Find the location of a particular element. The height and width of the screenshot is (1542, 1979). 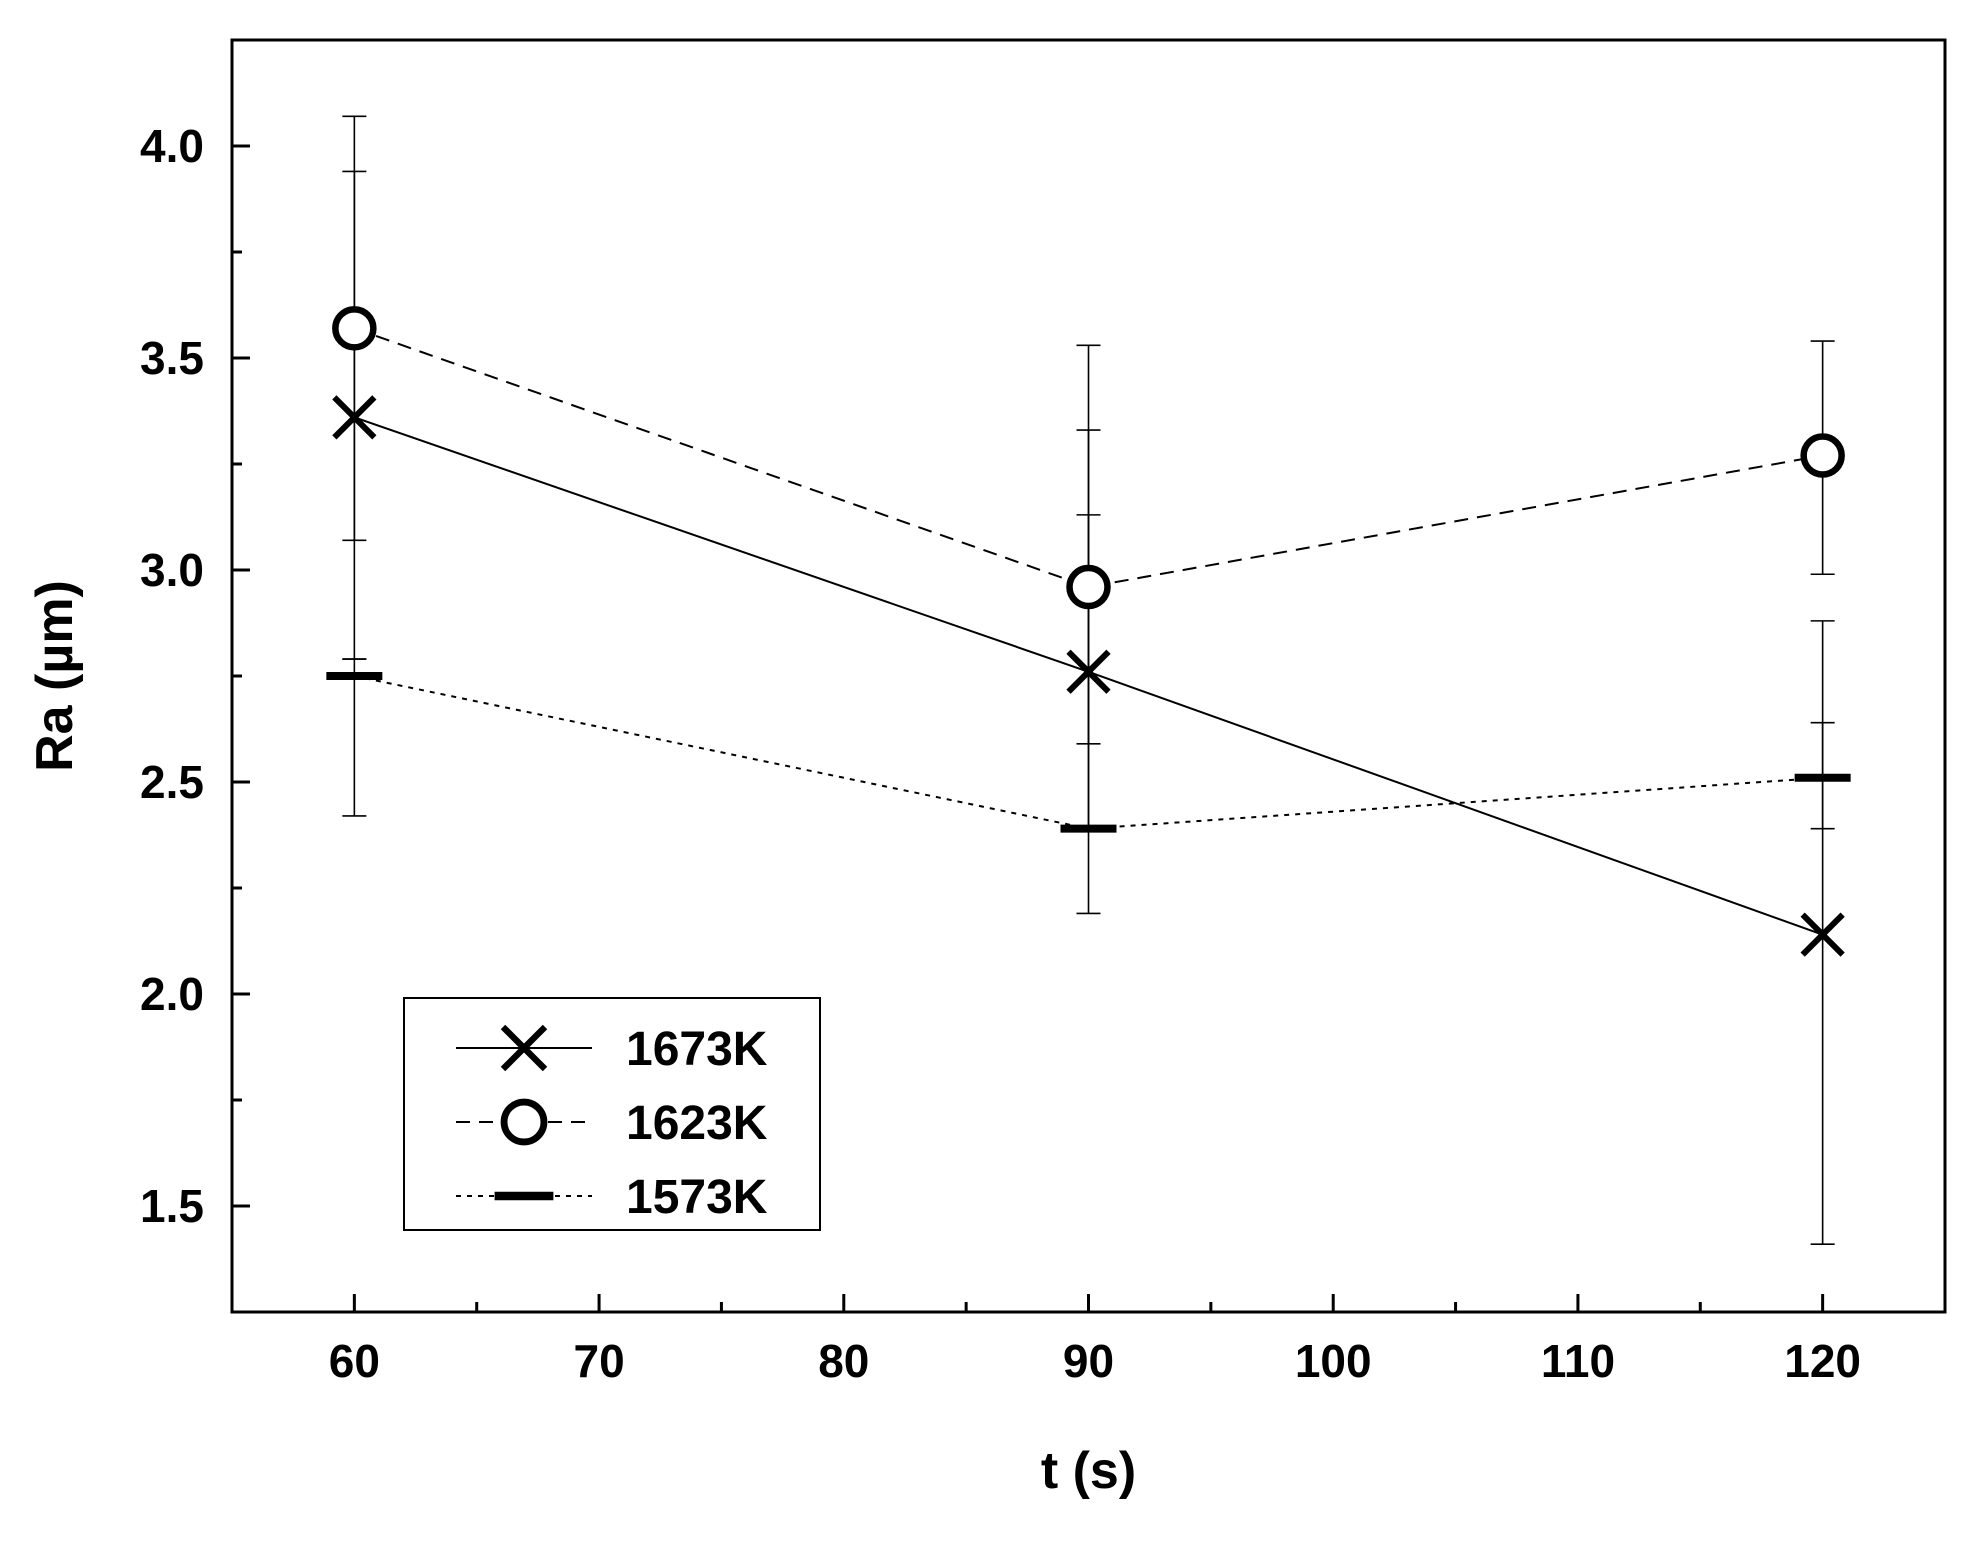

y-tick-label: 4.0 is located at coordinates (172, 146).